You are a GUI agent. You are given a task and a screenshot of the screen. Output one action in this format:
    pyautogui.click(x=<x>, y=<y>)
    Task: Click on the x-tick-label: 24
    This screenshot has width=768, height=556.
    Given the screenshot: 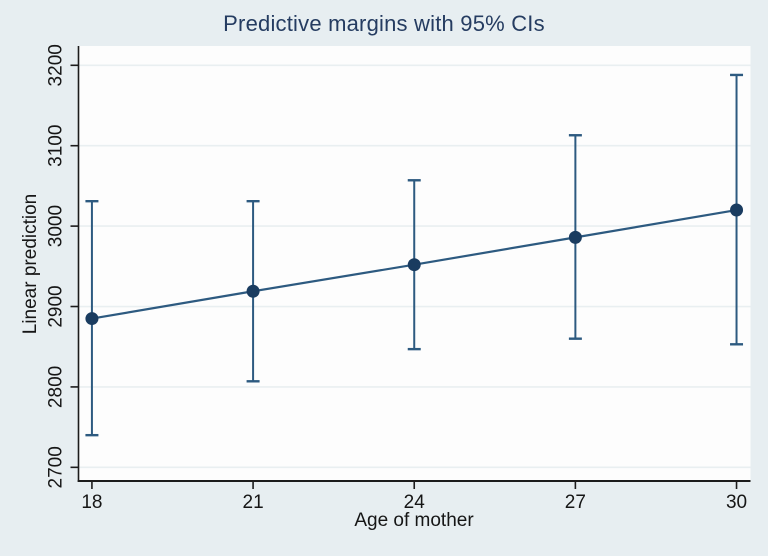 What is the action you would take?
    pyautogui.click(x=415, y=502)
    